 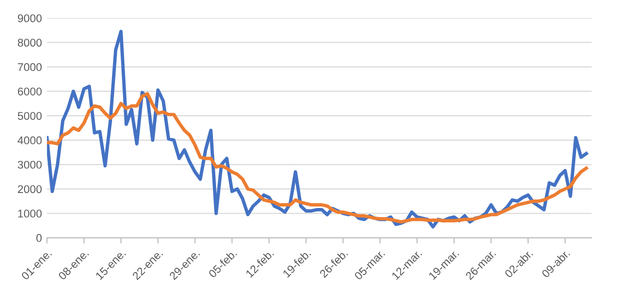 What do you see at coordinates (30, 140) in the screenshot?
I see `y-tick-label: 4000` at bounding box center [30, 140].